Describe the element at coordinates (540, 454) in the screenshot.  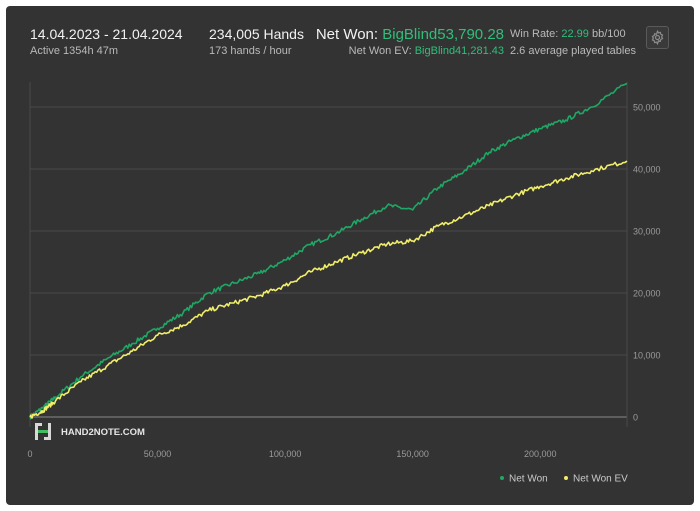
I see `x-tick-label: 200,000` at that location.